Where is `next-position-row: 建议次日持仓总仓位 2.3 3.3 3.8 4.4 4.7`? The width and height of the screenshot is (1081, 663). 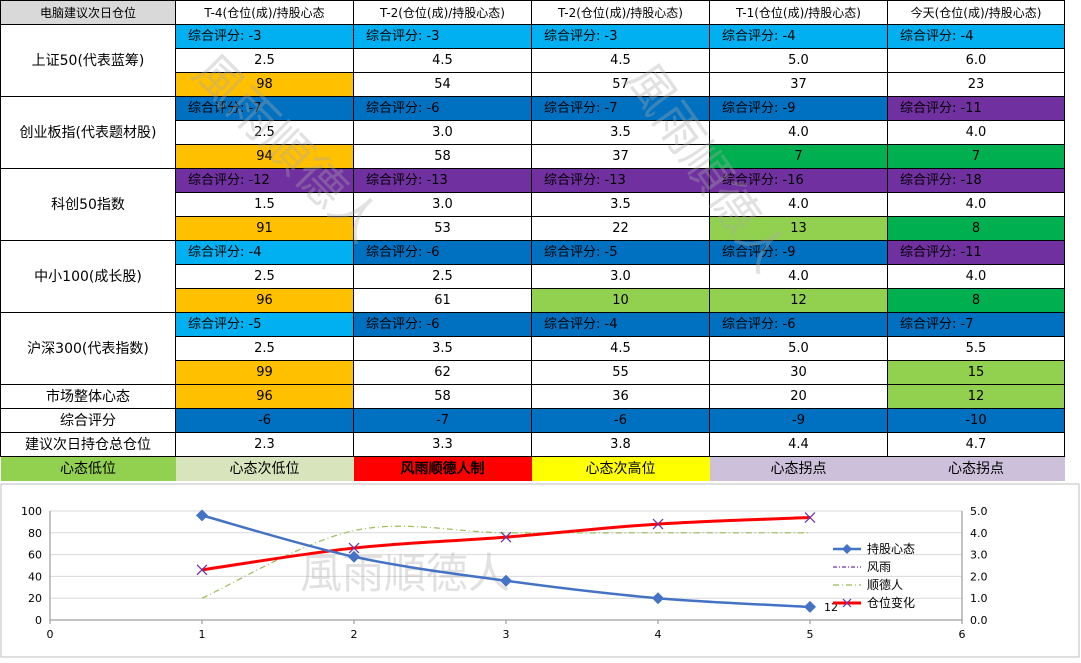
next-position-row: 建议次日持仓总仓位 2.3 3.3 3.8 4.4 4.7 is located at coordinates (532, 444).